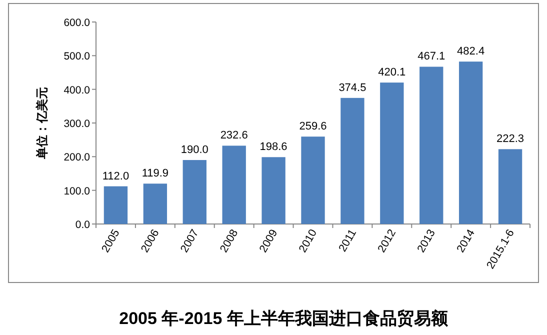 The image size is (547, 335). I want to click on data-label: 259.6, so click(313, 126).